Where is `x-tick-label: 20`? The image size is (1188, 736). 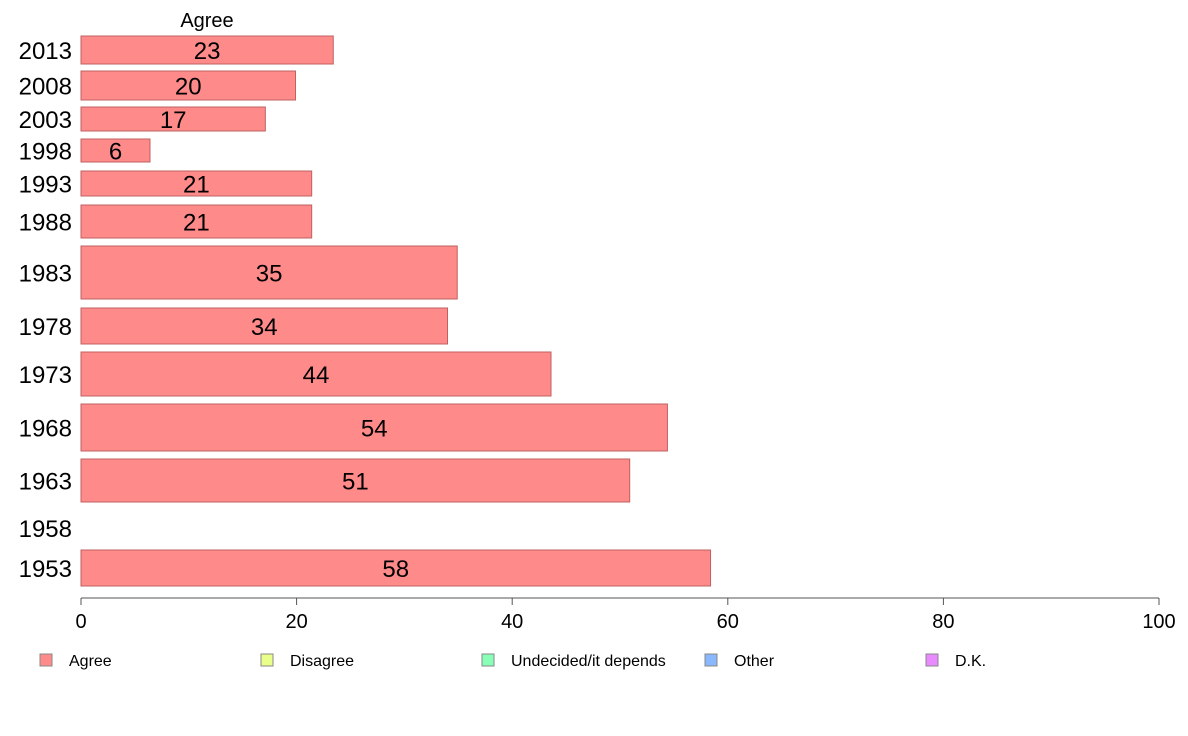 x-tick-label: 20 is located at coordinates (296, 622).